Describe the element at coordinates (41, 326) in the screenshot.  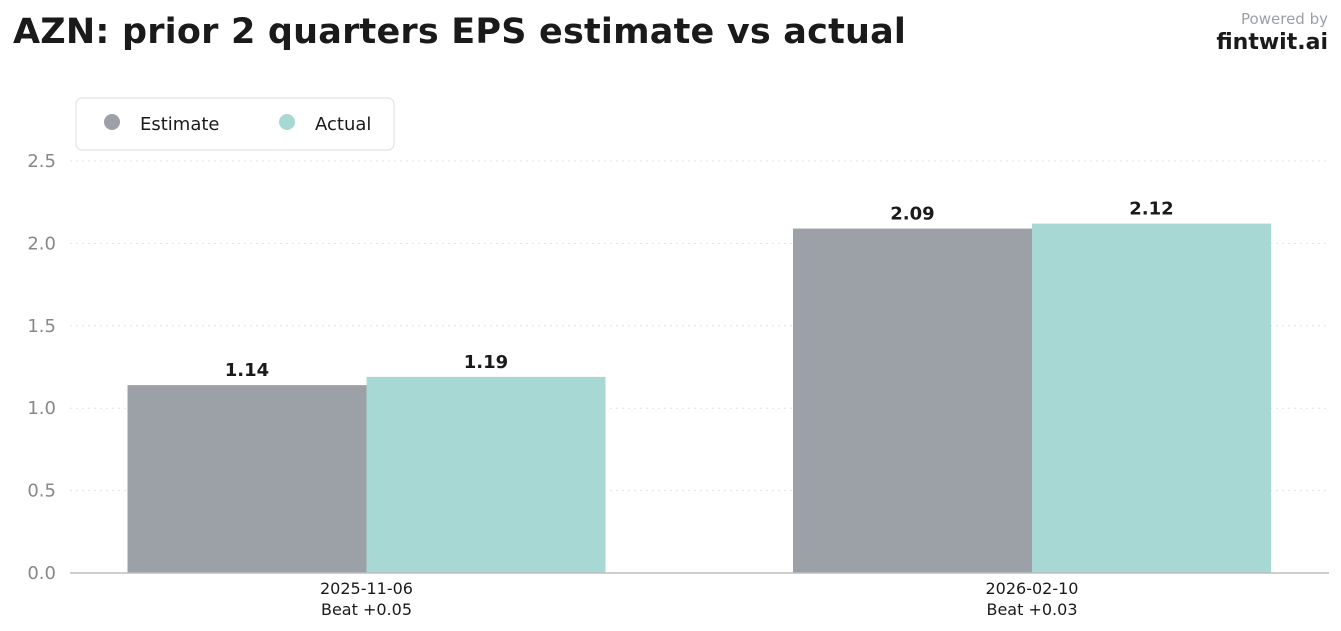
I see `y-tick-label: 1.5` at that location.